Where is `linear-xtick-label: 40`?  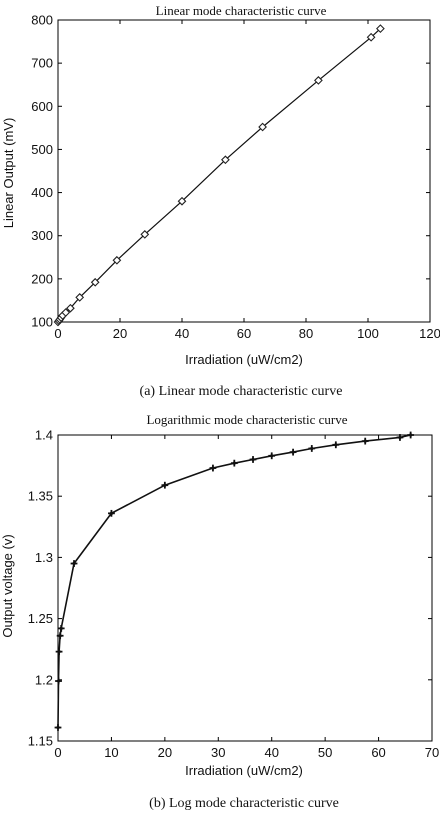
linear-xtick-label: 40 is located at coordinates (182, 333).